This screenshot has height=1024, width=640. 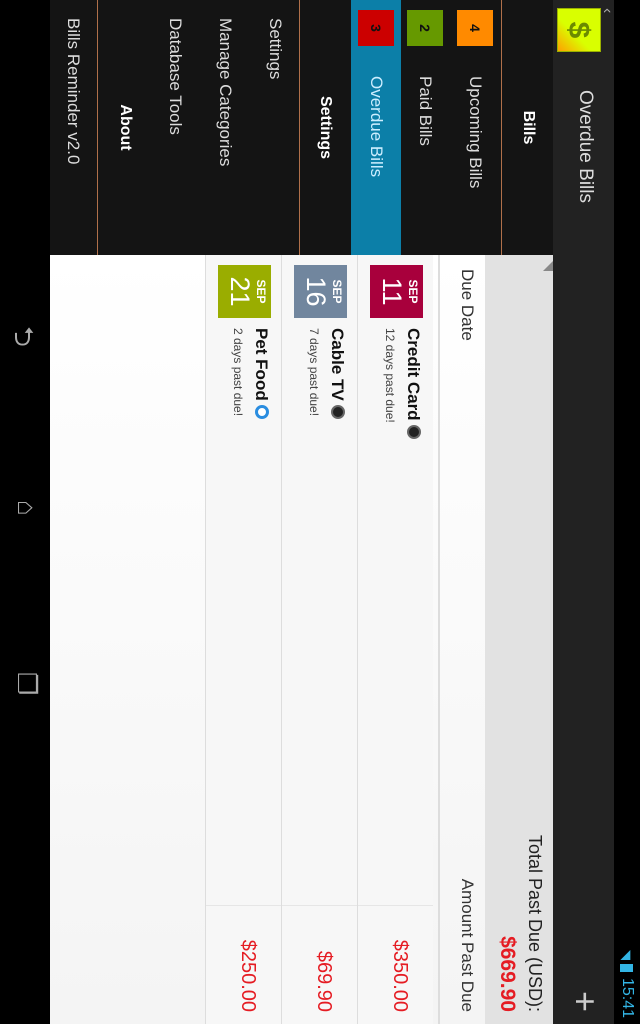 What do you see at coordinates (243, 639) in the screenshot?
I see `bill-row: SEP 21 Pet Food 2 days past due! $250.00` at bounding box center [243, 639].